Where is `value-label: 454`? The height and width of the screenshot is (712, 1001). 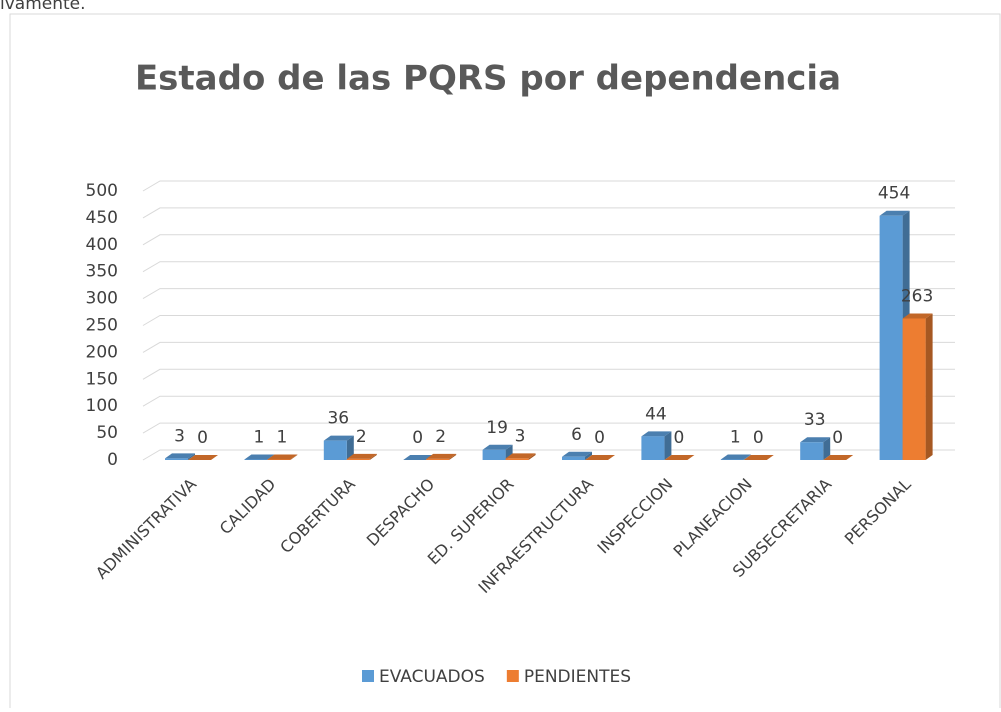
value-label: 454 is located at coordinates (894, 194).